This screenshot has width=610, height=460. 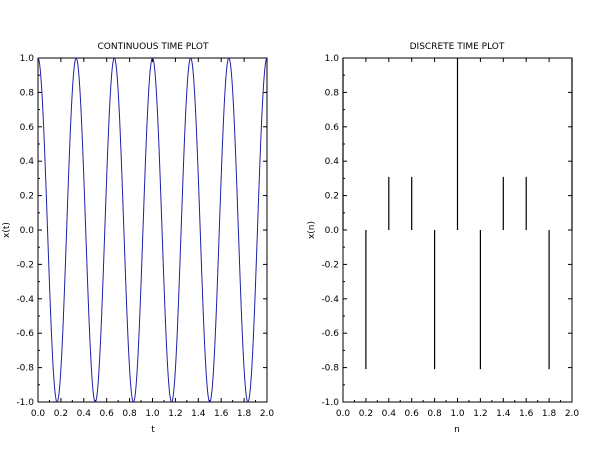 I want to click on discrete-x-tick-label: 1.6, so click(x=526, y=414).